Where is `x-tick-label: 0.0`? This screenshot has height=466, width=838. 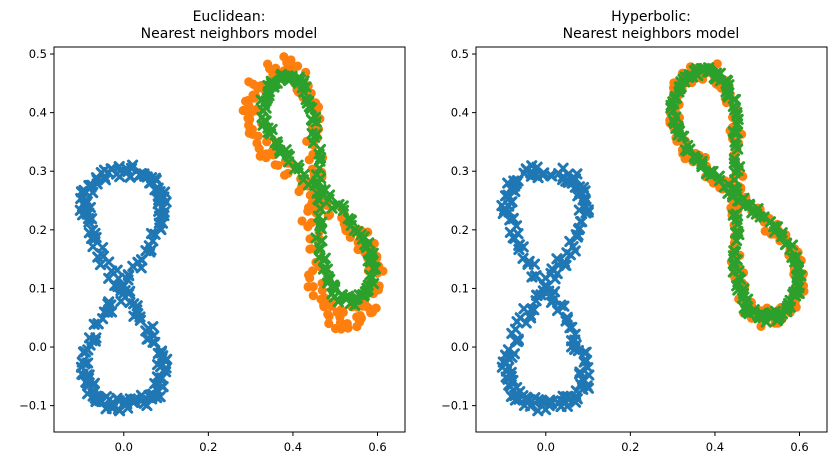
x-tick-label: 0.0 is located at coordinates (124, 447).